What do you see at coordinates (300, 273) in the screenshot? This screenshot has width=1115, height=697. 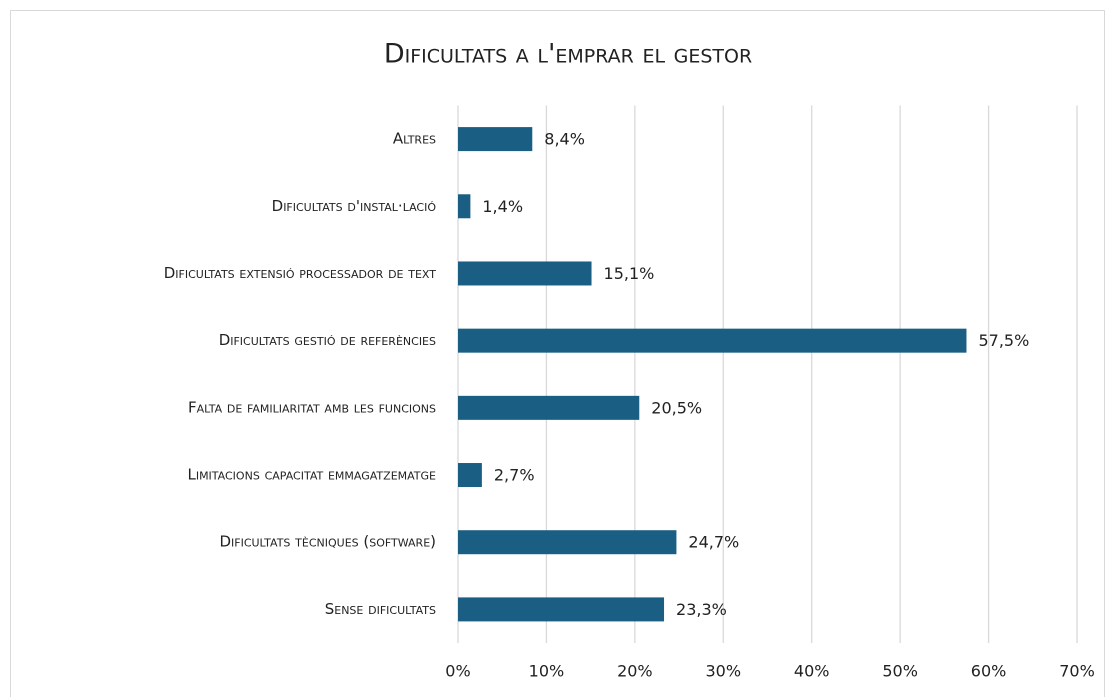 I see `y-tick-label: Dificultats extensió processador de text` at bounding box center [300, 273].